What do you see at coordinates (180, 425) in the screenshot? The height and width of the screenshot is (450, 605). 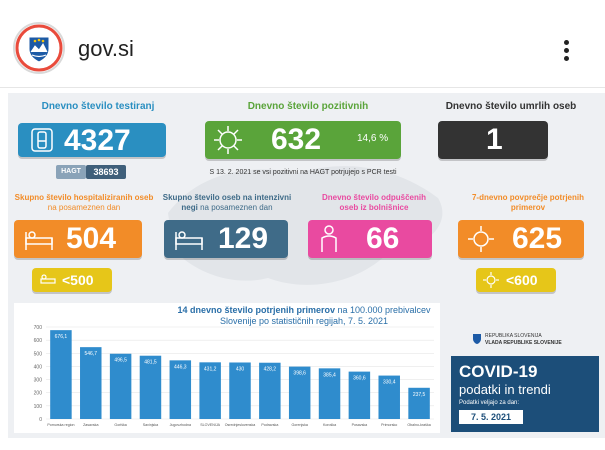 I see `x-tick-label: Jugovzhodna` at bounding box center [180, 425].